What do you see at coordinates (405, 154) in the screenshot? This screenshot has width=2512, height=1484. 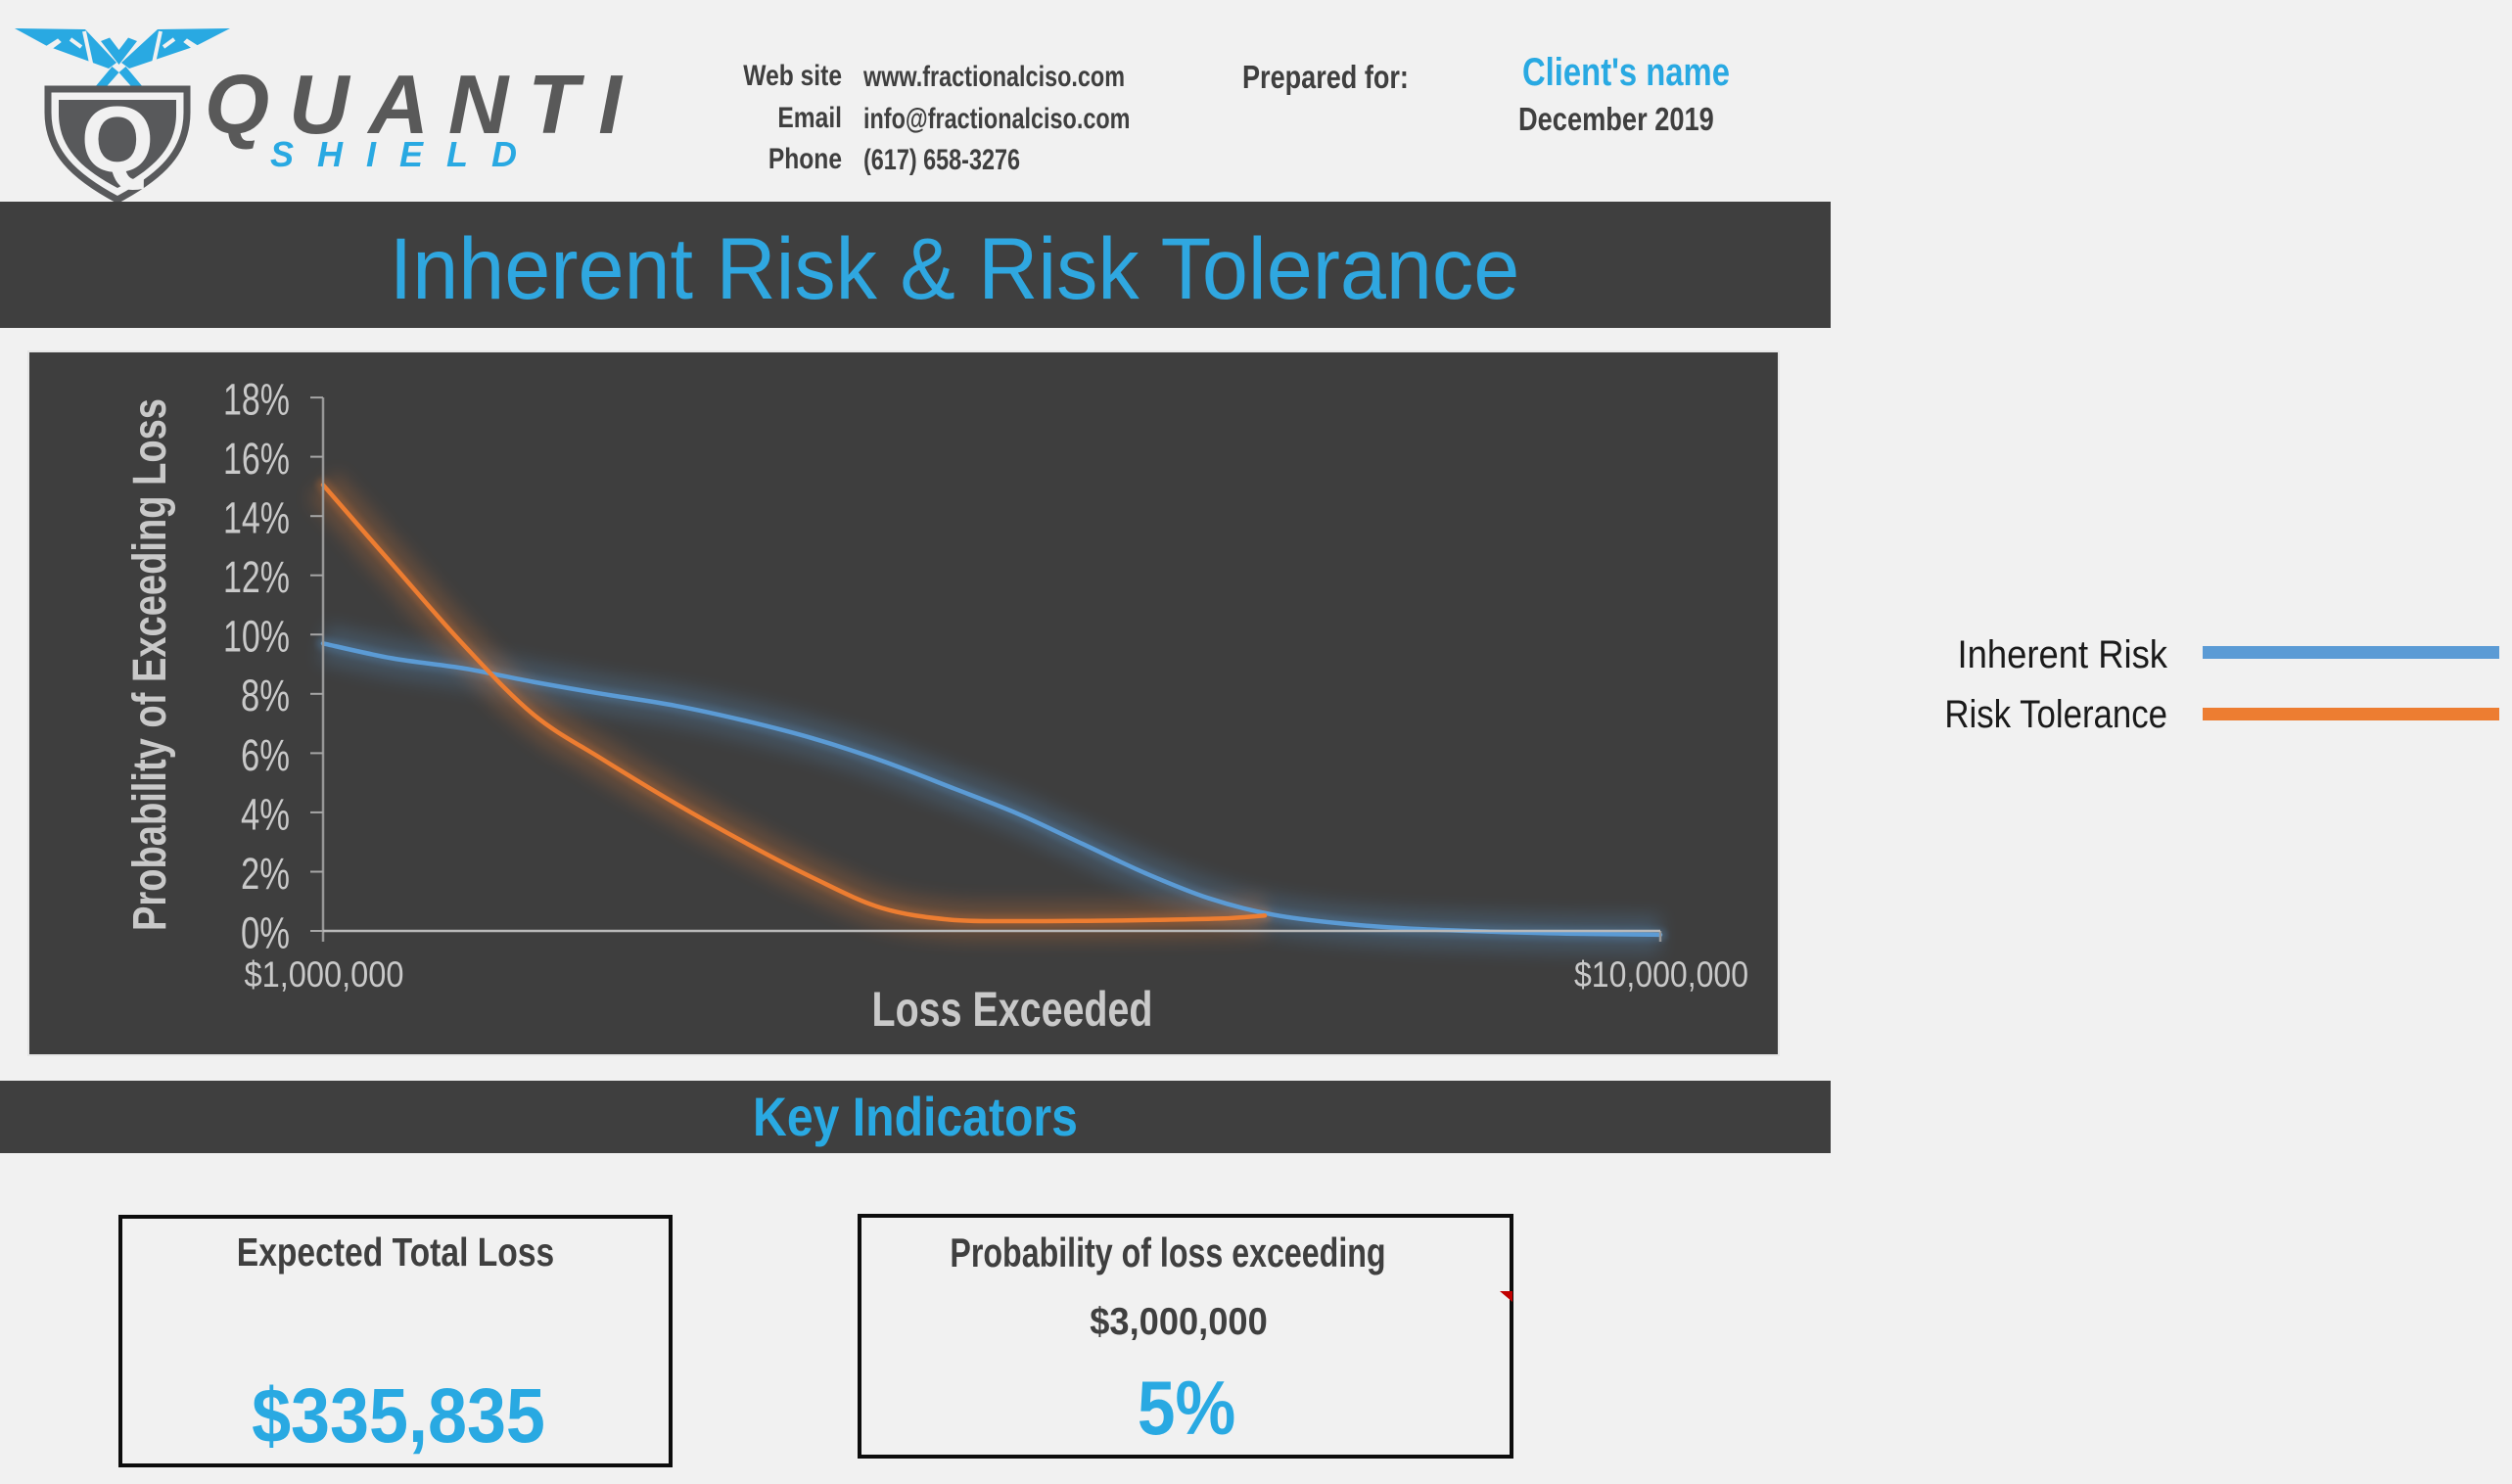 I see `svg-text: SHIELD` at bounding box center [405, 154].